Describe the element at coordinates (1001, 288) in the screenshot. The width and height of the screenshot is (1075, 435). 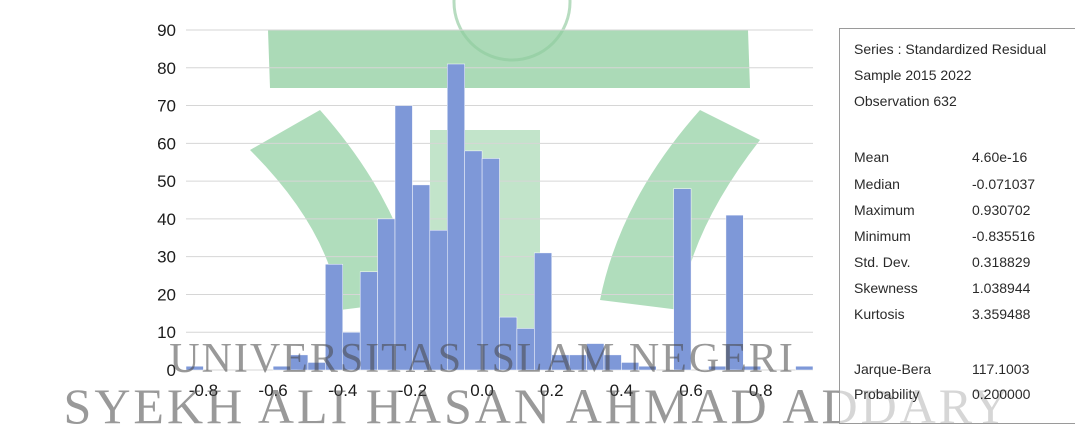
I see `stat-value: 1.038944` at that location.